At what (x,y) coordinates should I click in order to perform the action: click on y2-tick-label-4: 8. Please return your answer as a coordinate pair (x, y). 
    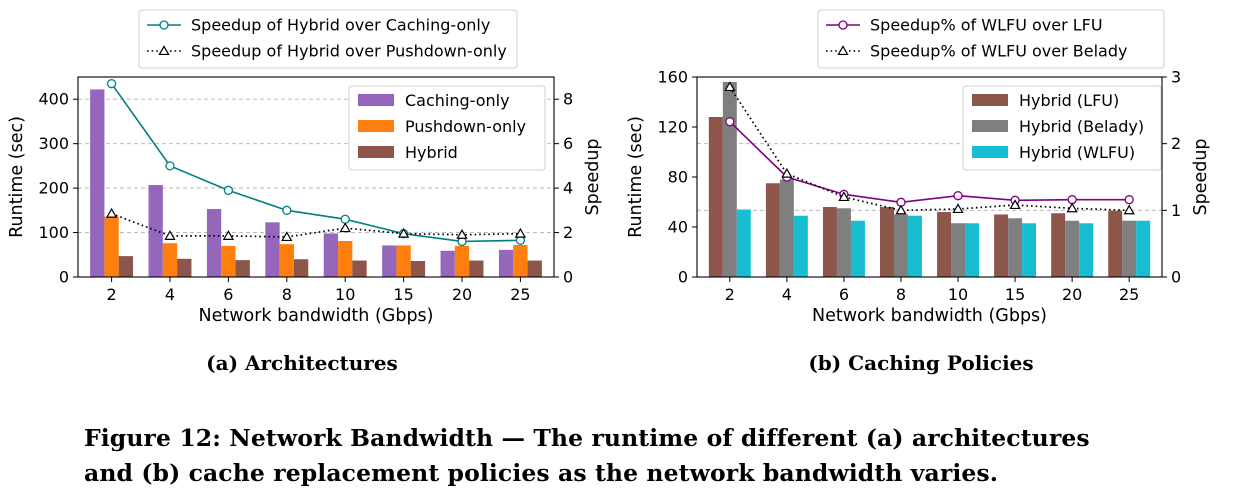
    Looking at the image, I should click on (568, 99).